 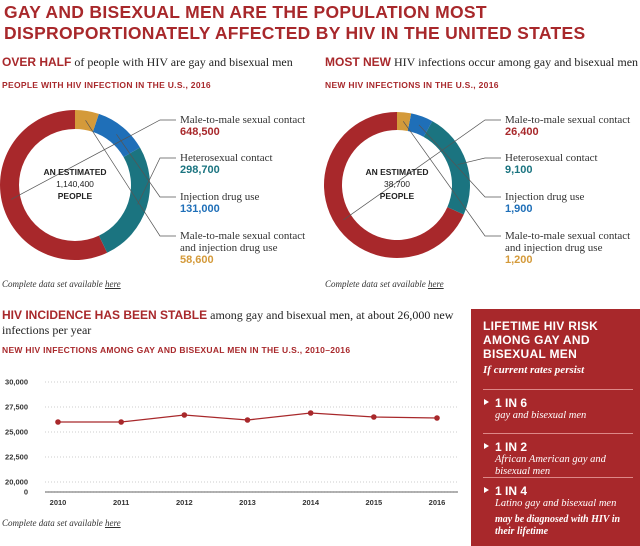 I want to click on y-tick-label: 20,000, so click(x=16, y=482).